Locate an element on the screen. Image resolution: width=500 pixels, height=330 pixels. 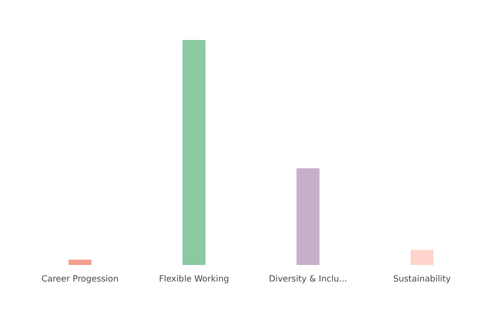
x-tick-label: Flexible Working is located at coordinates (194, 279).